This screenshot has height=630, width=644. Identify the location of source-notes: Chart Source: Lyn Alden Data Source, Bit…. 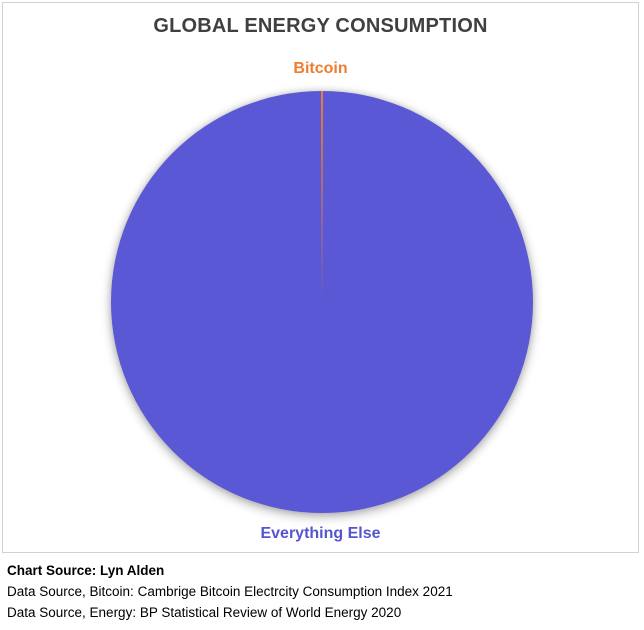
(230, 591).